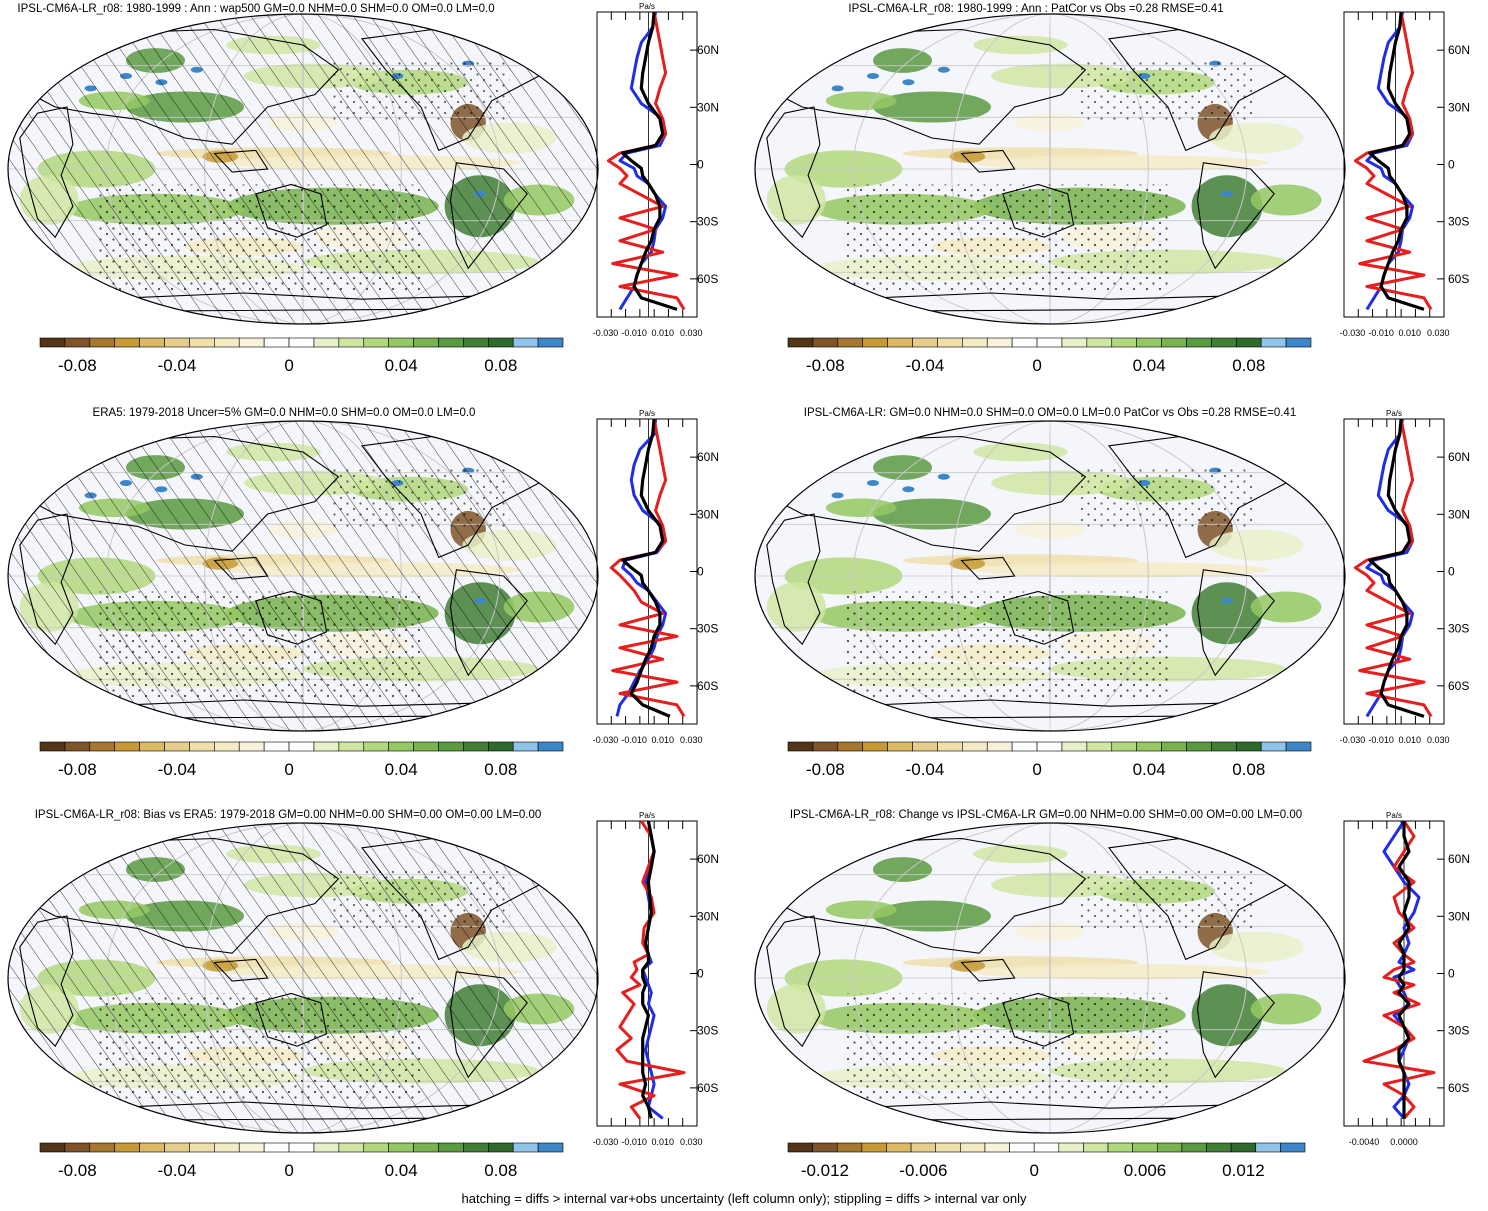 The width and height of the screenshot is (1488, 1211). Describe the element at coordinates (1459, 916) in the screenshot. I see `profile-lat-tick-label: 30N` at that location.